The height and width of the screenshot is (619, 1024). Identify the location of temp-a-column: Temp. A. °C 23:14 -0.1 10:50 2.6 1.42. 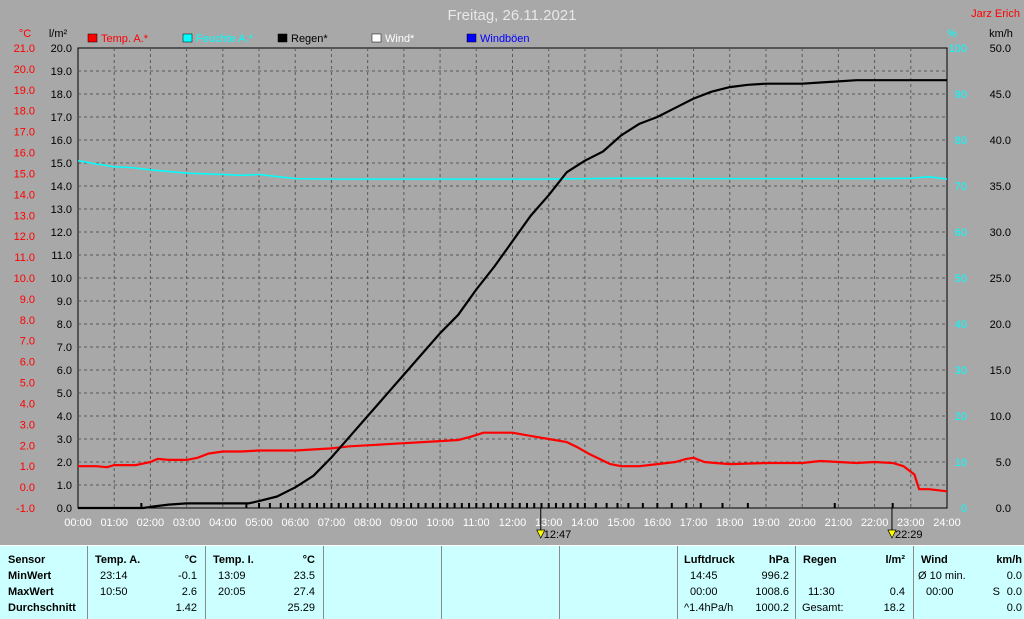
(147, 582).